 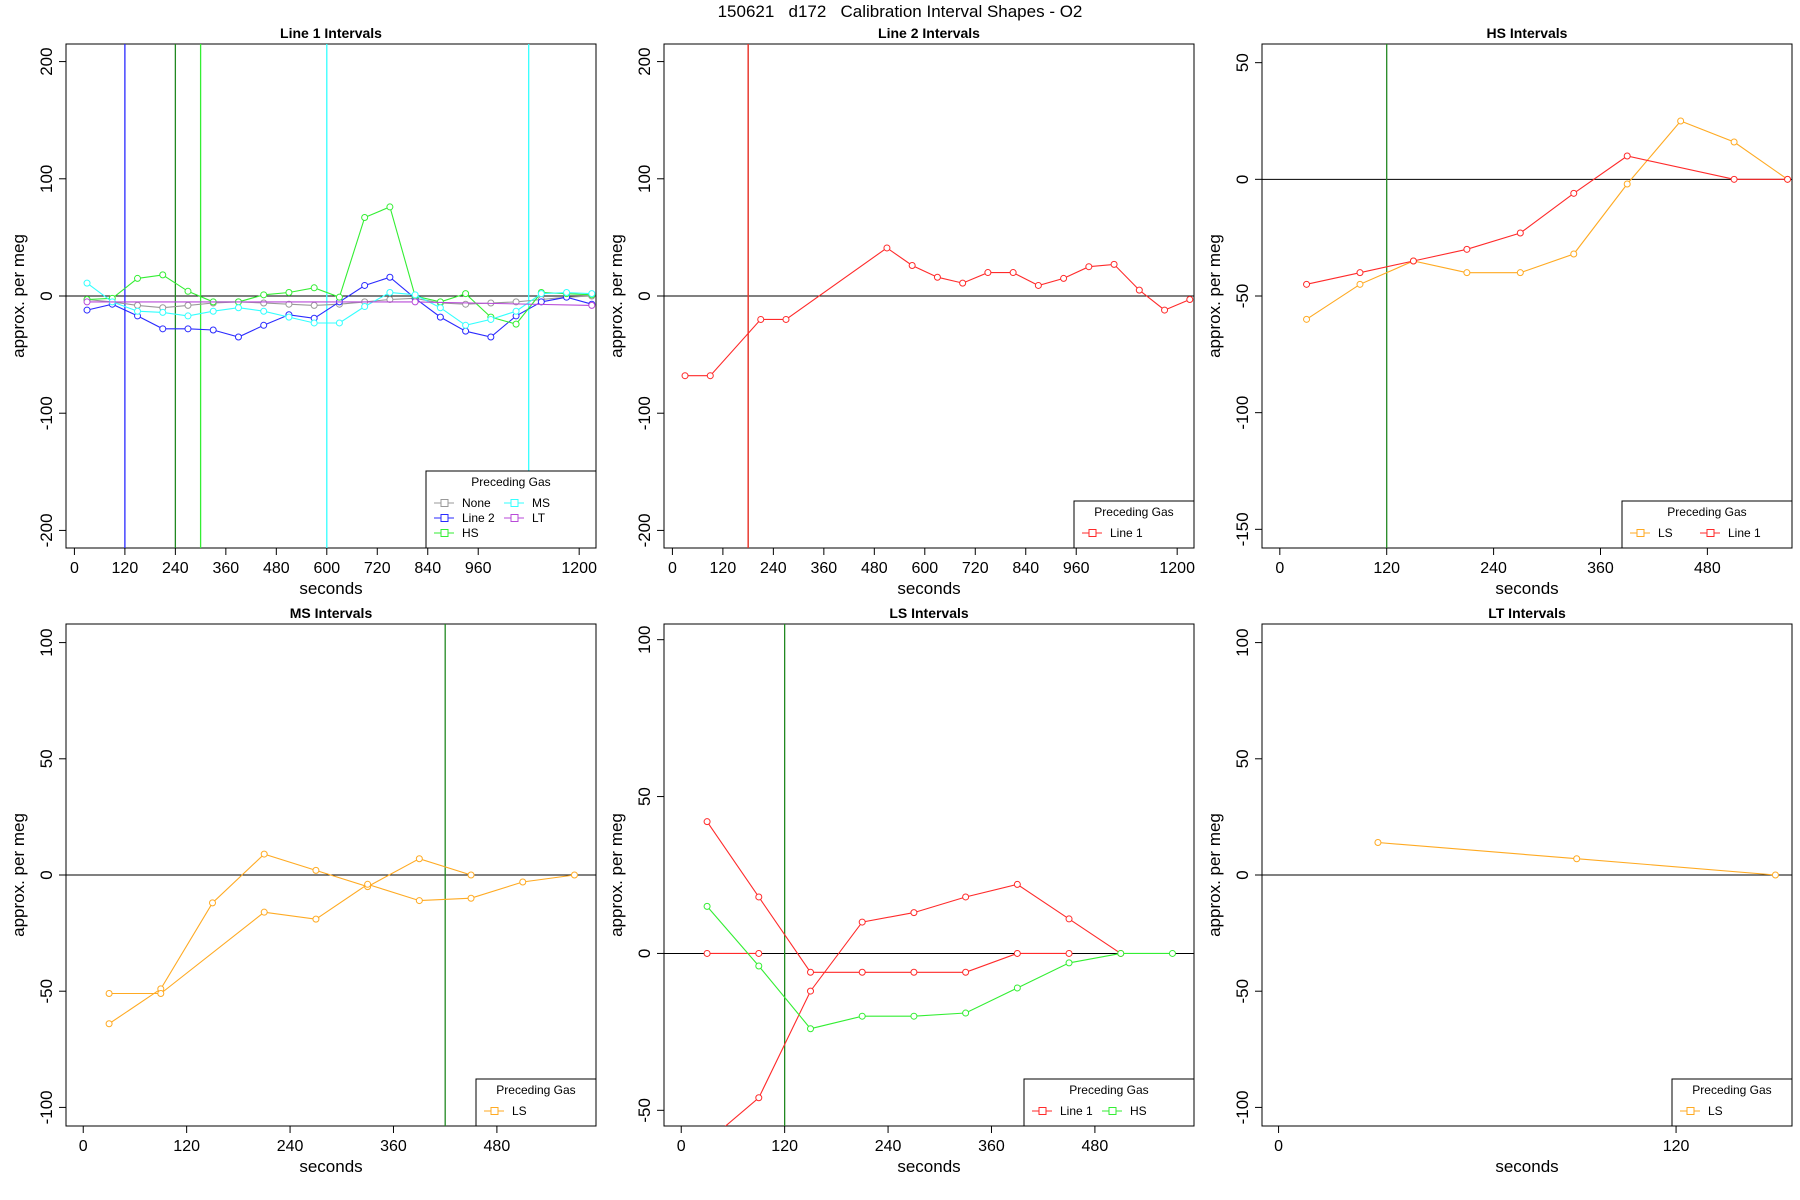 I want to click on legend-label: Line 1, so click(x=1076, y=1111).